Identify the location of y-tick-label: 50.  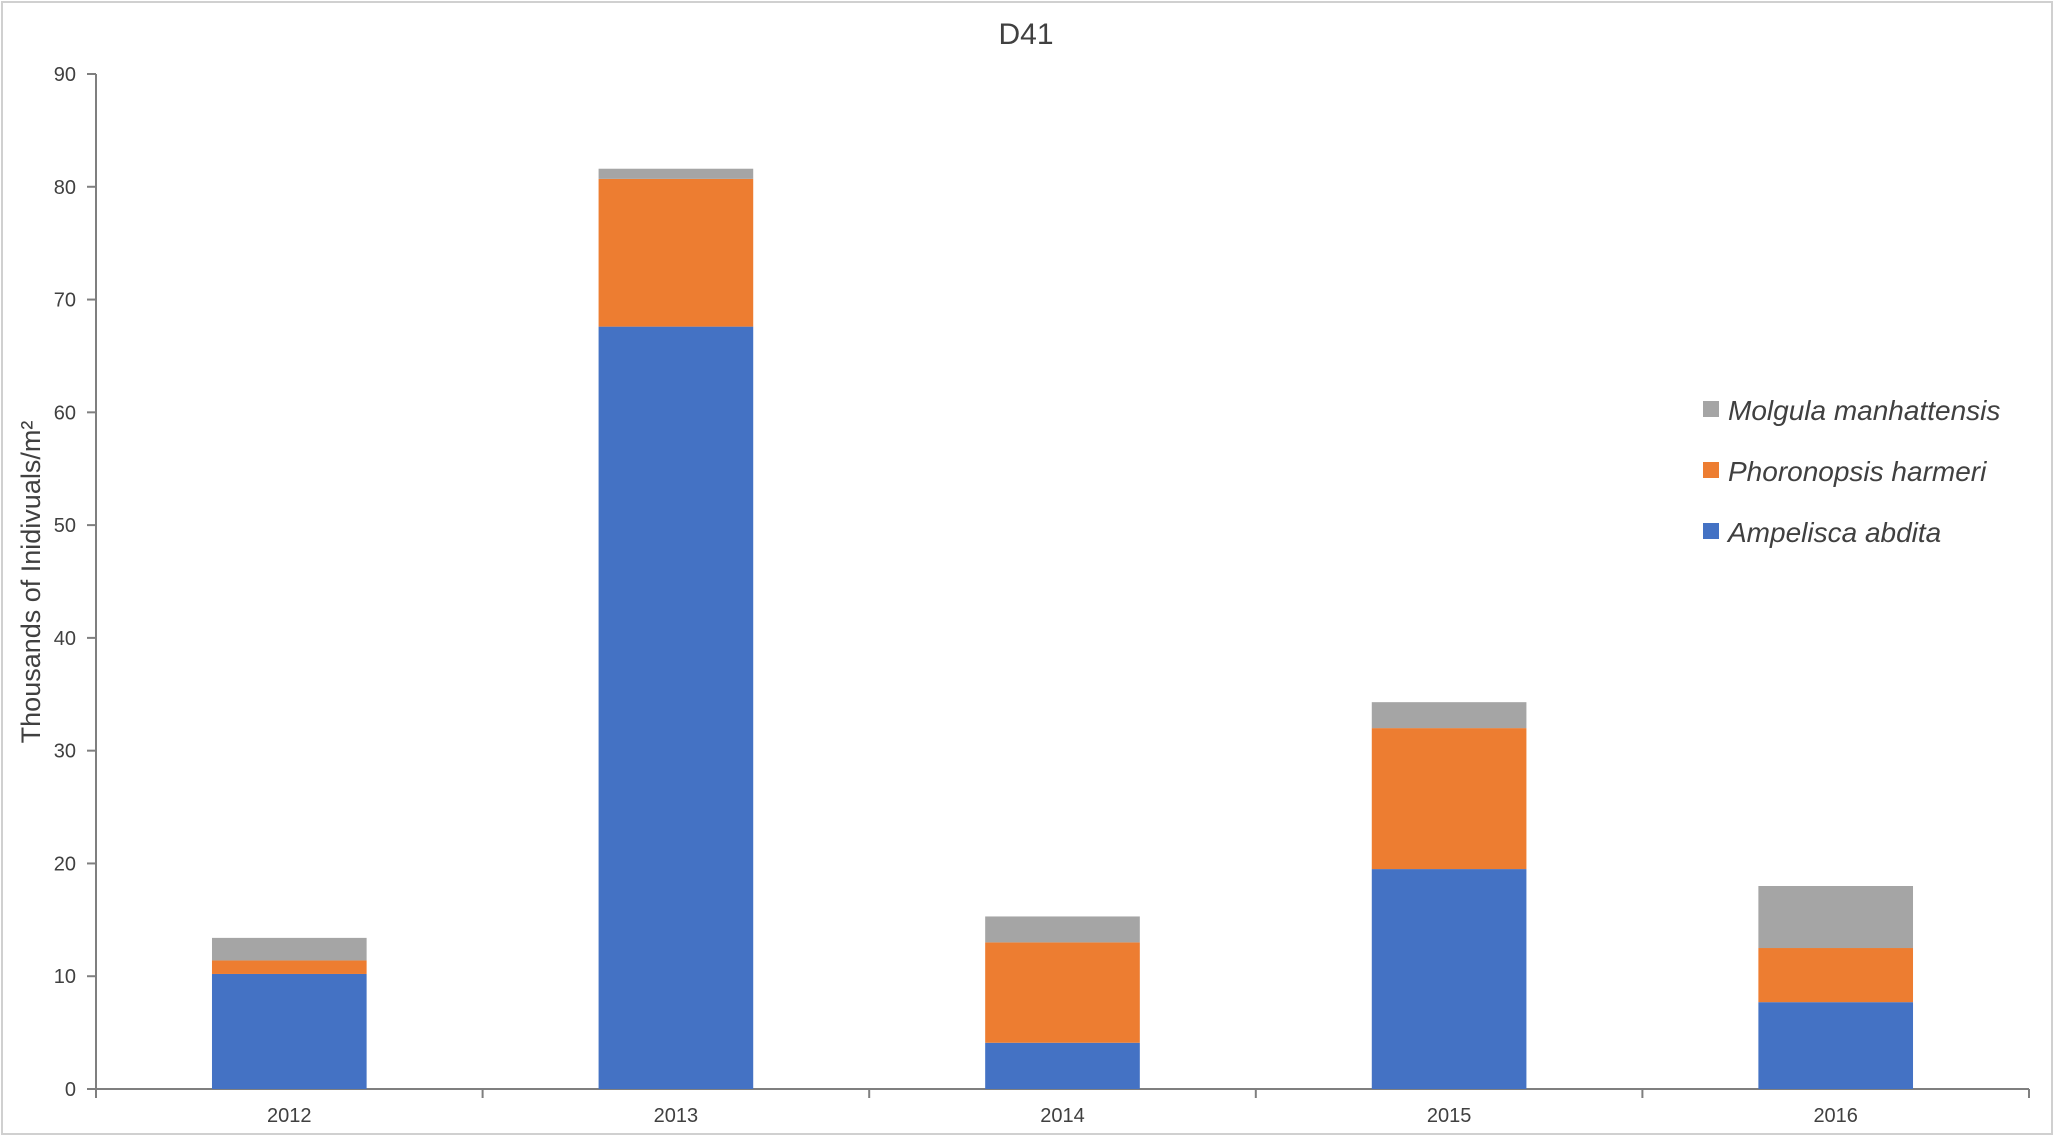
(65, 526).